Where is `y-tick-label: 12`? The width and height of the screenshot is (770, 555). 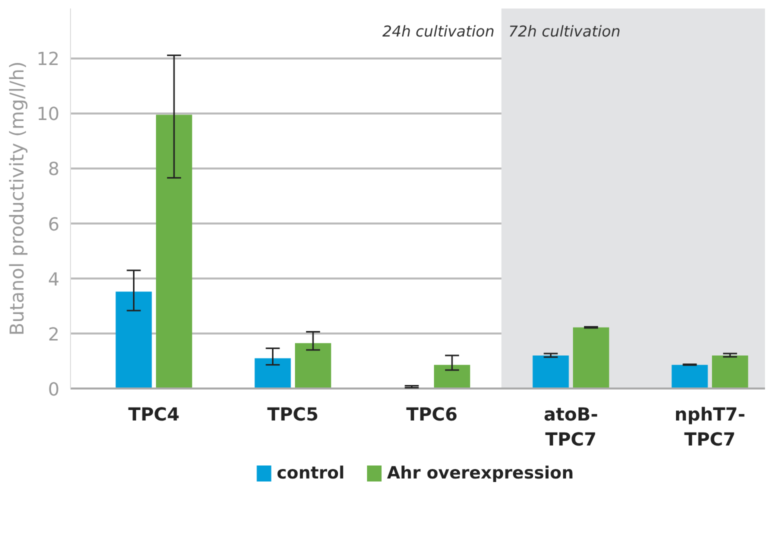 y-tick-label: 12 is located at coordinates (48, 59).